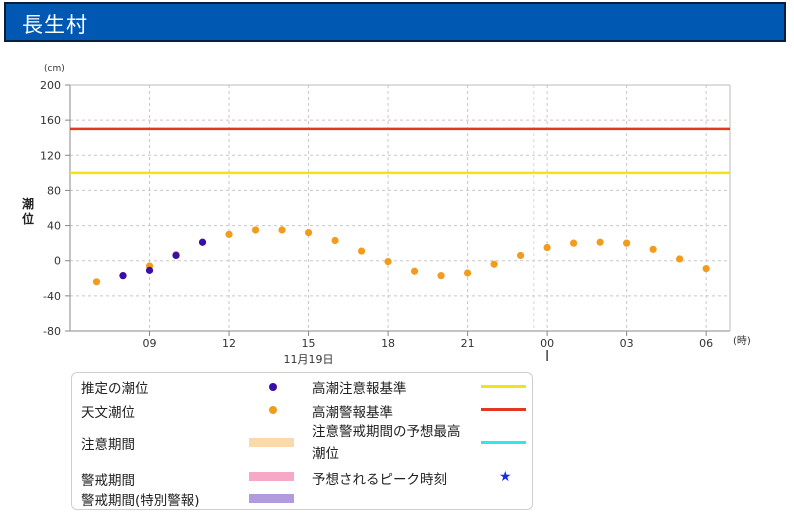 Image resolution: width=794 pixels, height=532 pixels. Describe the element at coordinates (108, 481) in the screenshot. I see `legend-warning-period-label: 警戒期間` at that location.